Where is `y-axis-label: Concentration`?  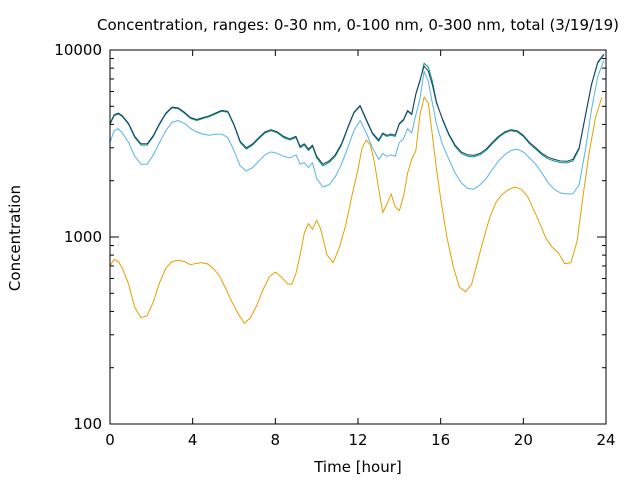
y-axis-label: Concentration is located at coordinates (15, 238).